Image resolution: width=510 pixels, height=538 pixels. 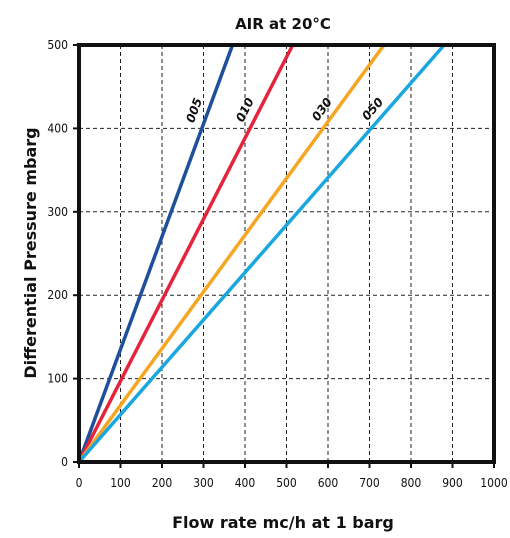 What do you see at coordinates (283, 522) in the screenshot?
I see `x-axis-label: Flow rate mc/h at 1 barg` at bounding box center [283, 522].